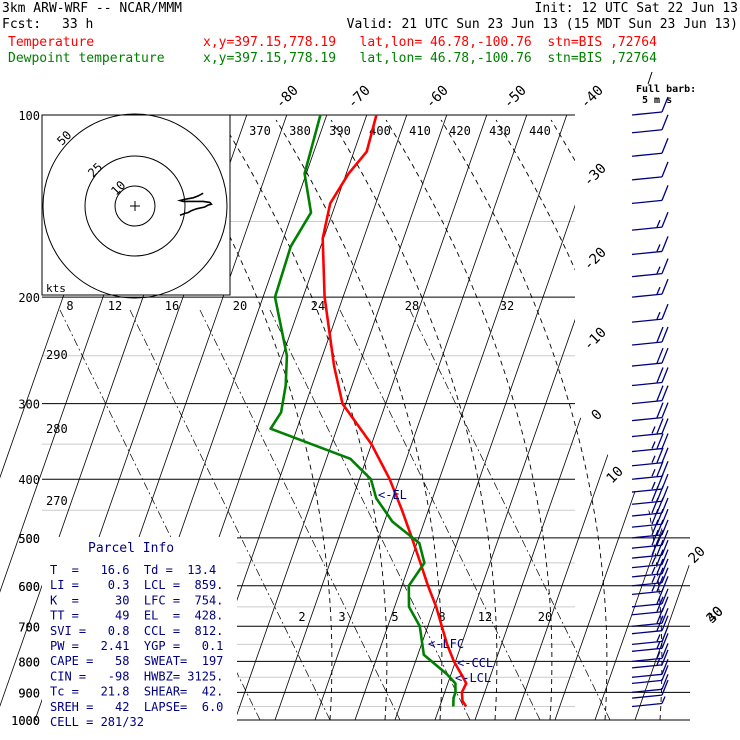 The width and height of the screenshot is (740, 740). What do you see at coordinates (697, 555) in the screenshot?
I see `isotherm-label: 20` at bounding box center [697, 555].